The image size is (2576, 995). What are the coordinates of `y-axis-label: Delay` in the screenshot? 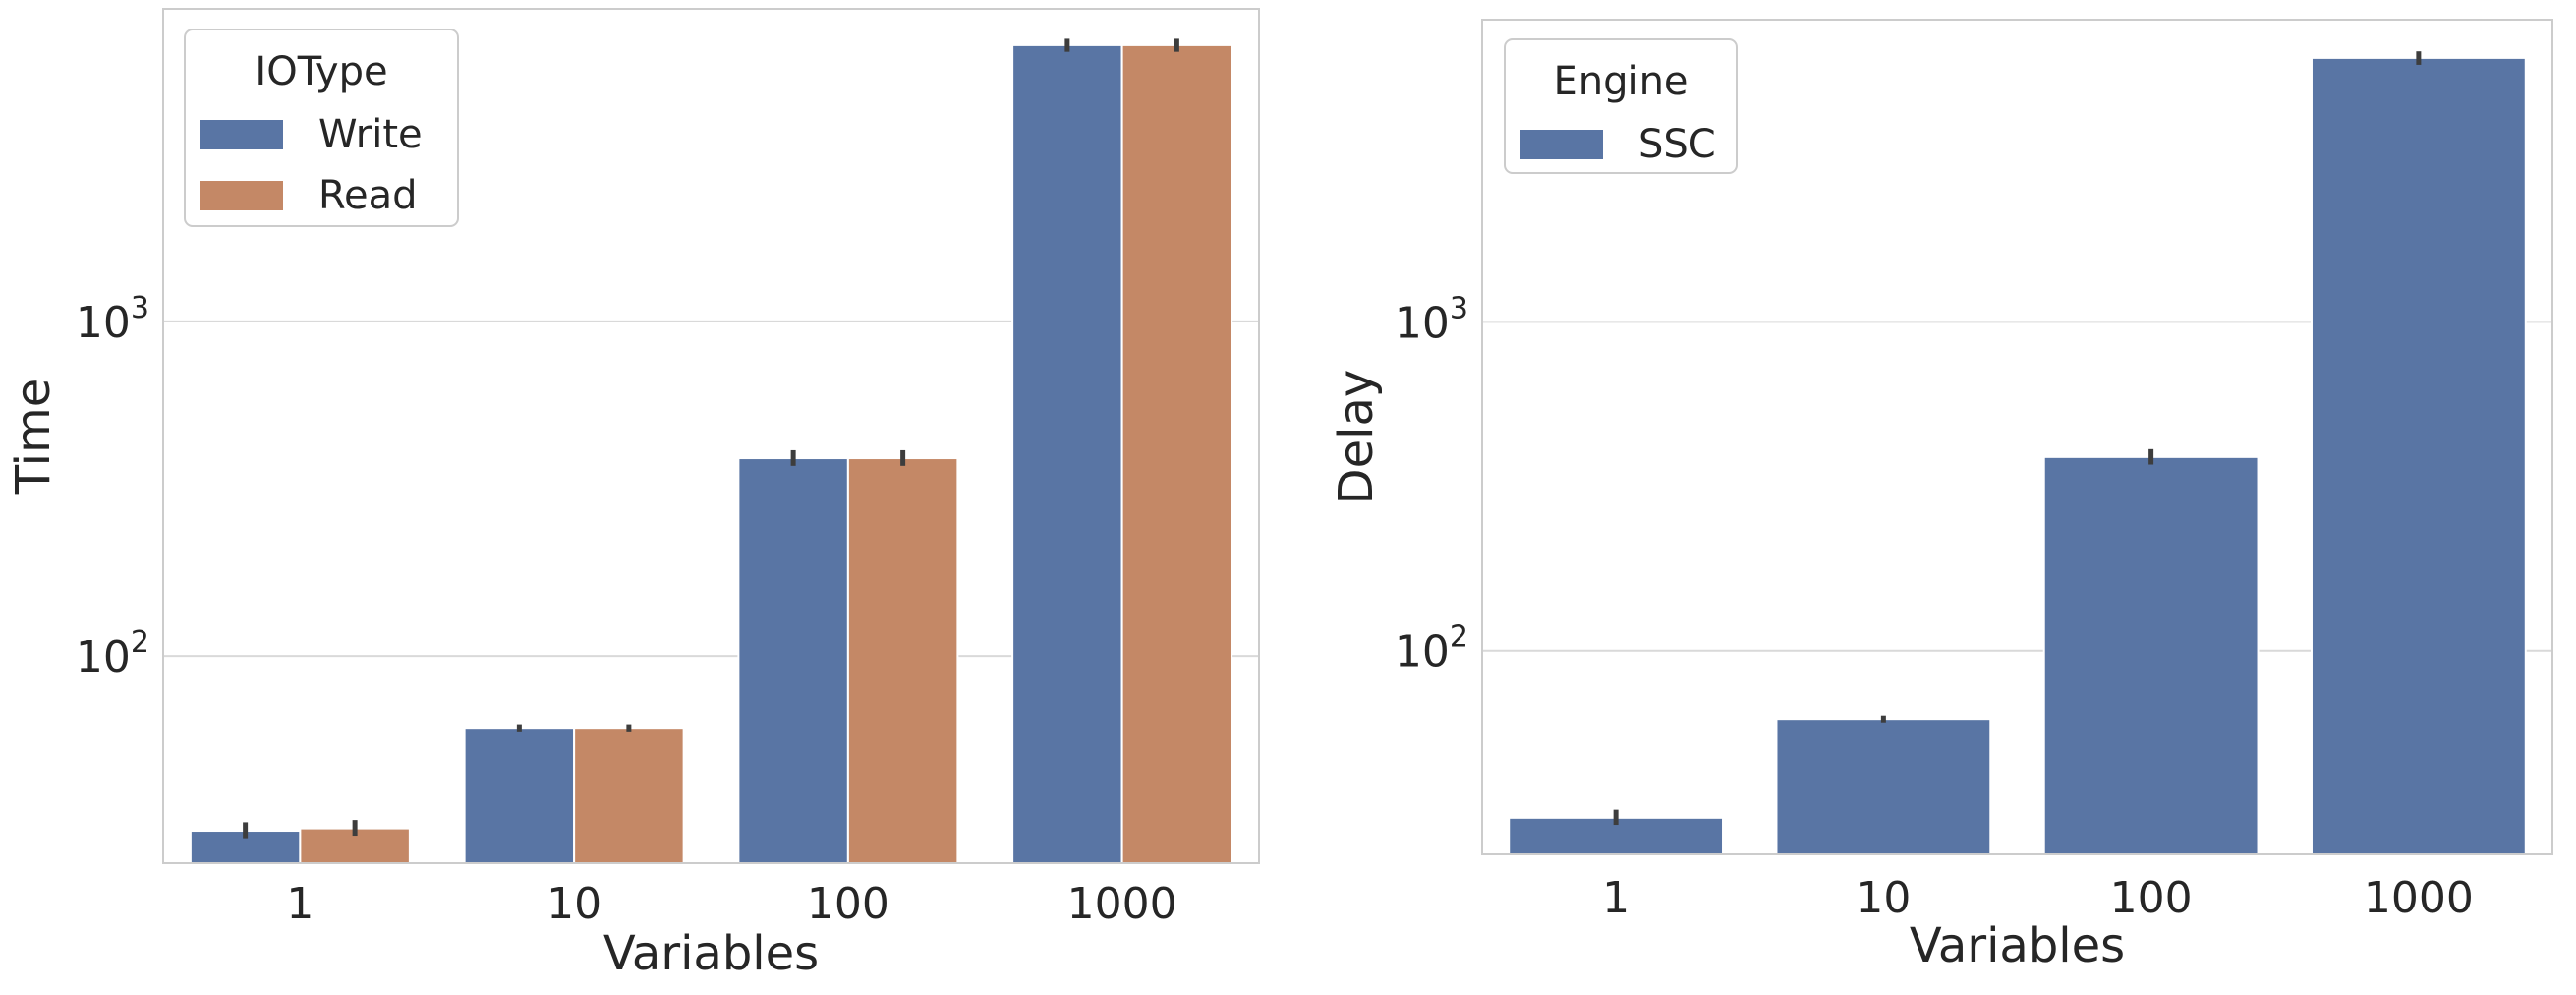 It's located at (1357, 437).